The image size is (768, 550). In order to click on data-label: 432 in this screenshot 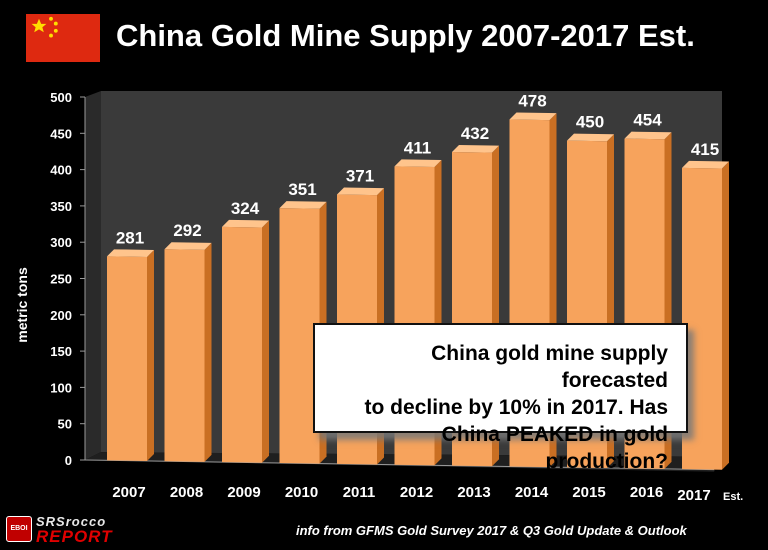, I will do `click(475, 133)`.